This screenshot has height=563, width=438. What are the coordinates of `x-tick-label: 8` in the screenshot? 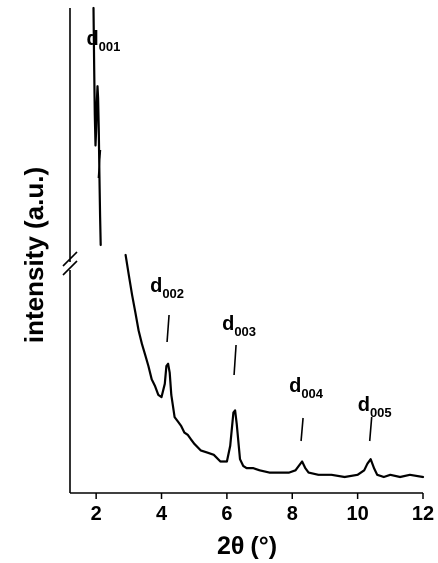 It's located at (292, 514).